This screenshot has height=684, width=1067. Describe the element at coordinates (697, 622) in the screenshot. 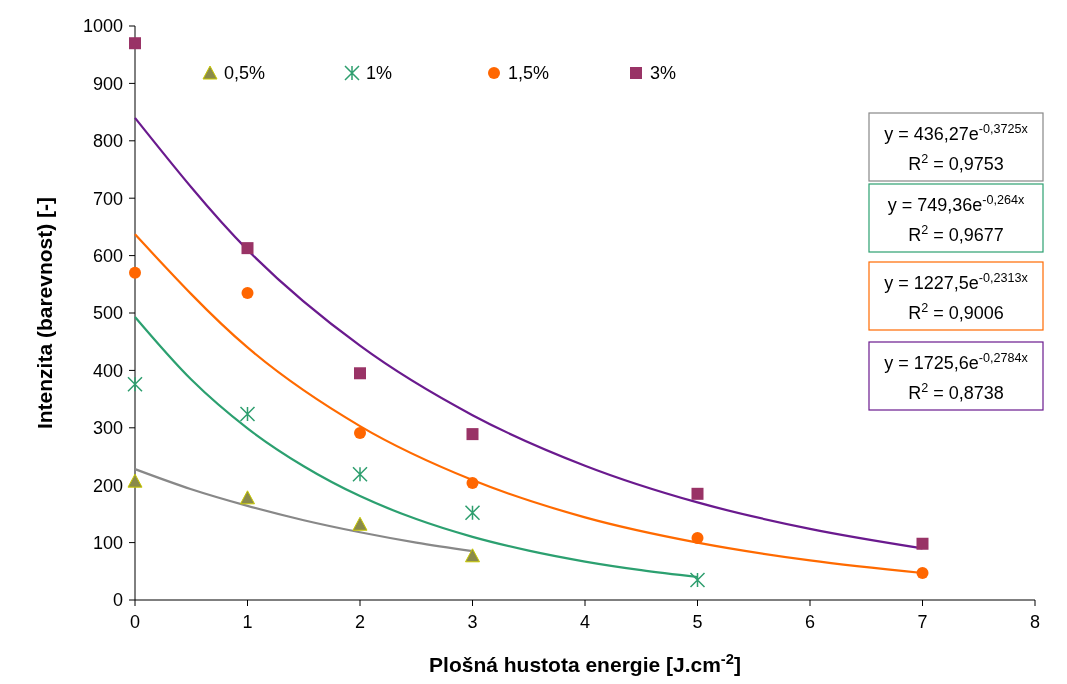

I see `x-tick-label: 5` at that location.